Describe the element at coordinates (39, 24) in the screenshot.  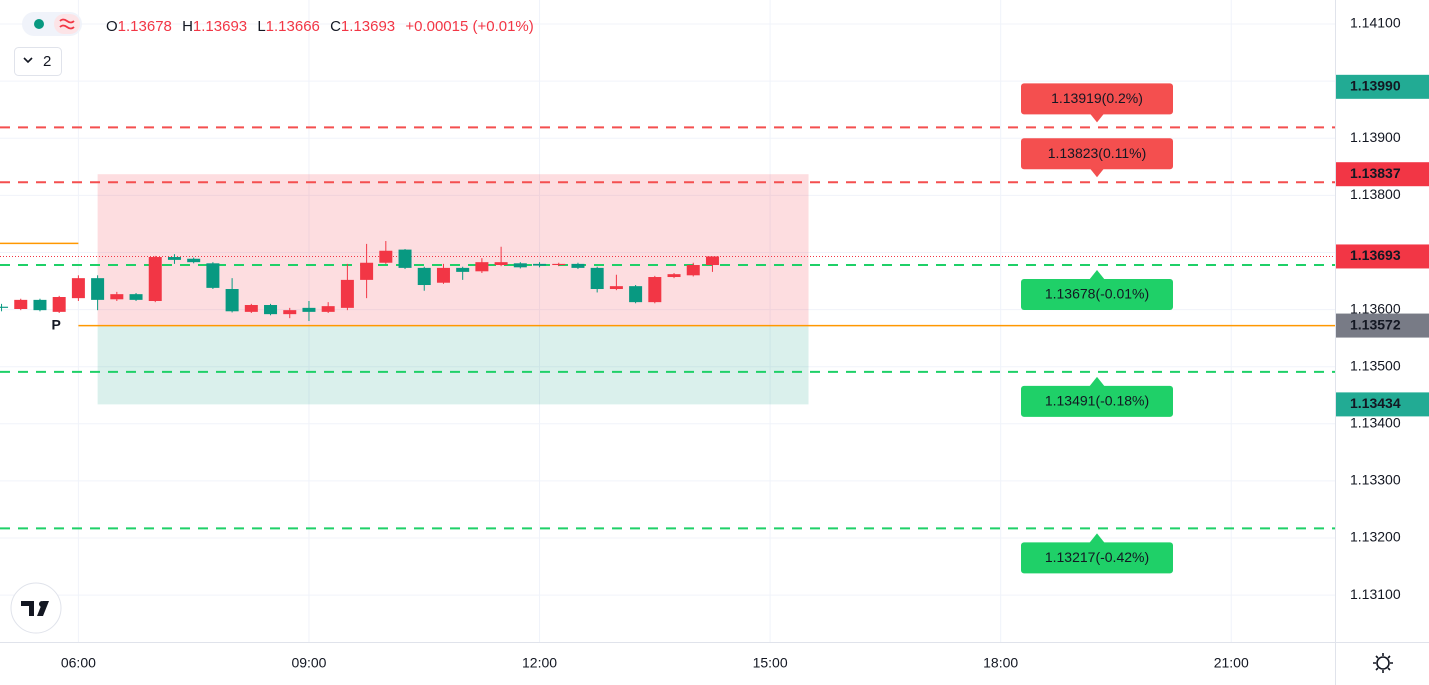
I see `status-dot` at that location.